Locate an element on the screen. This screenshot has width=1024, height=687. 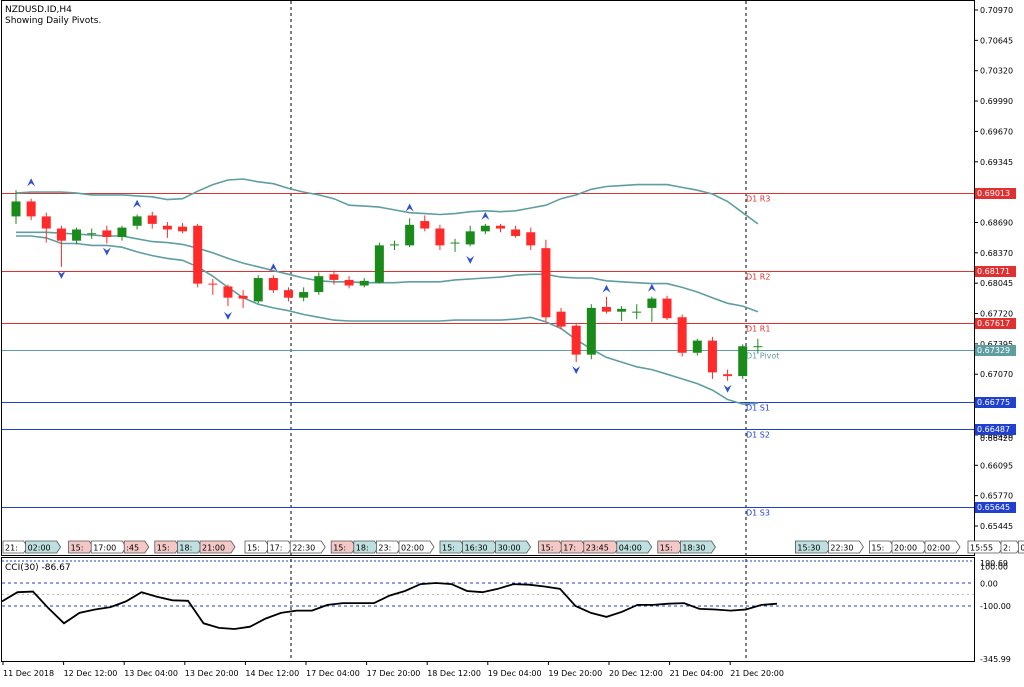
price-tick-label: 0.70970 is located at coordinates (996, 10).